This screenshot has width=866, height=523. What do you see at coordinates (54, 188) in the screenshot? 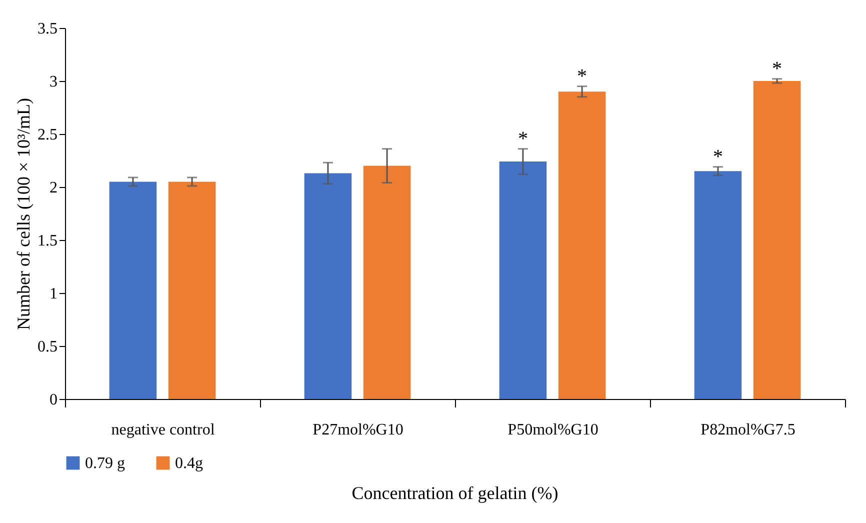
I see `y-tick-label: 2` at bounding box center [54, 188].